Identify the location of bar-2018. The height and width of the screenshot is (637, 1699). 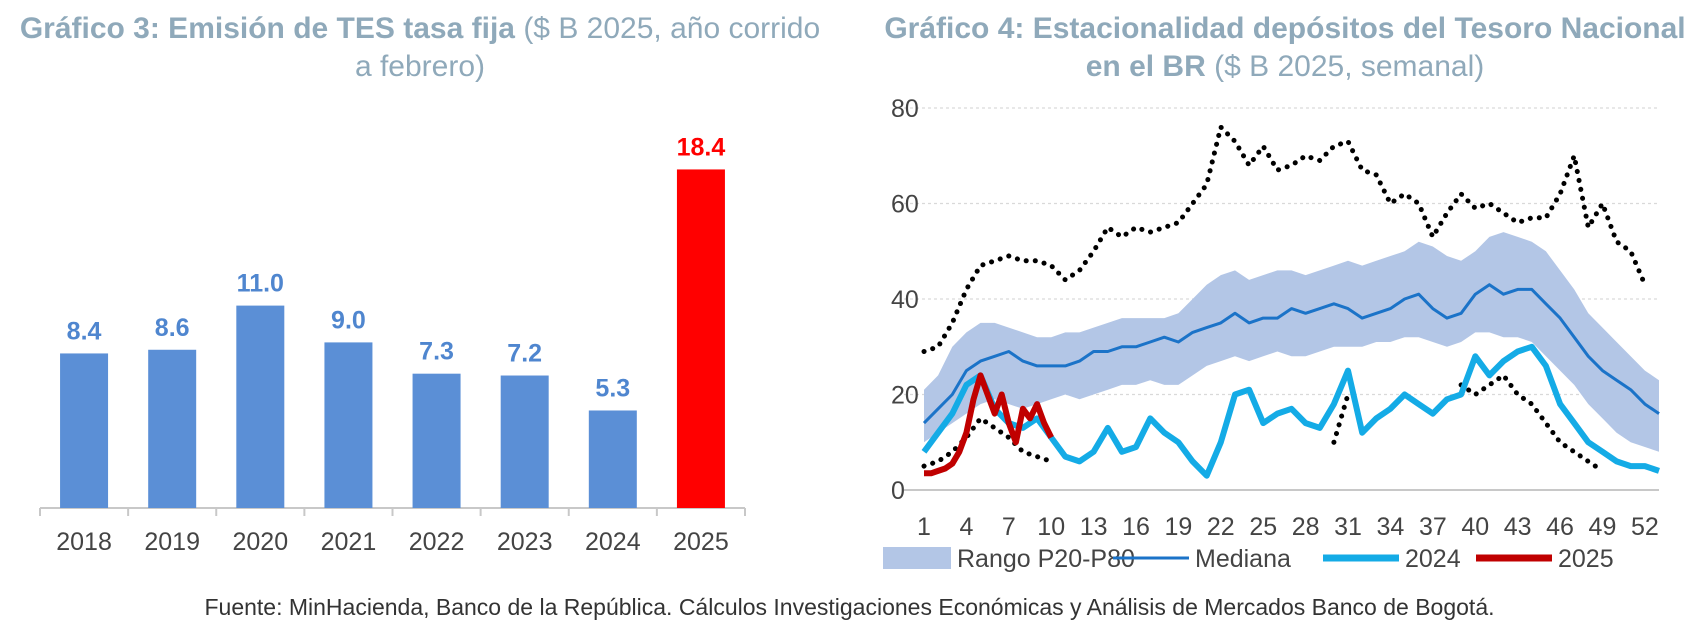
(84, 430).